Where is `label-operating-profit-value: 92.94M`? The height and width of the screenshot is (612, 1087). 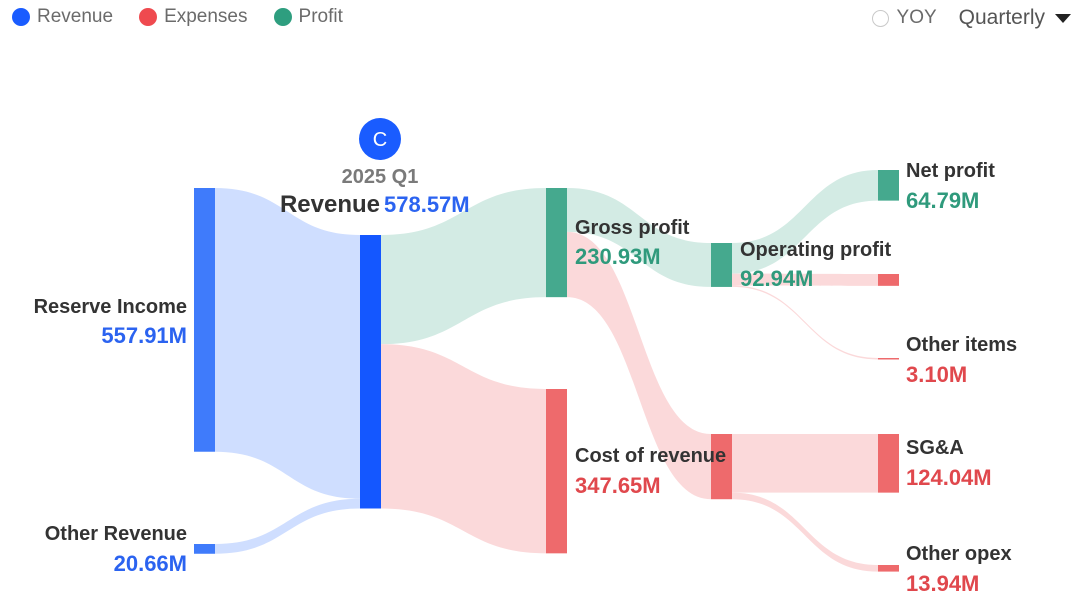 label-operating-profit-value: 92.94M is located at coordinates (776, 278).